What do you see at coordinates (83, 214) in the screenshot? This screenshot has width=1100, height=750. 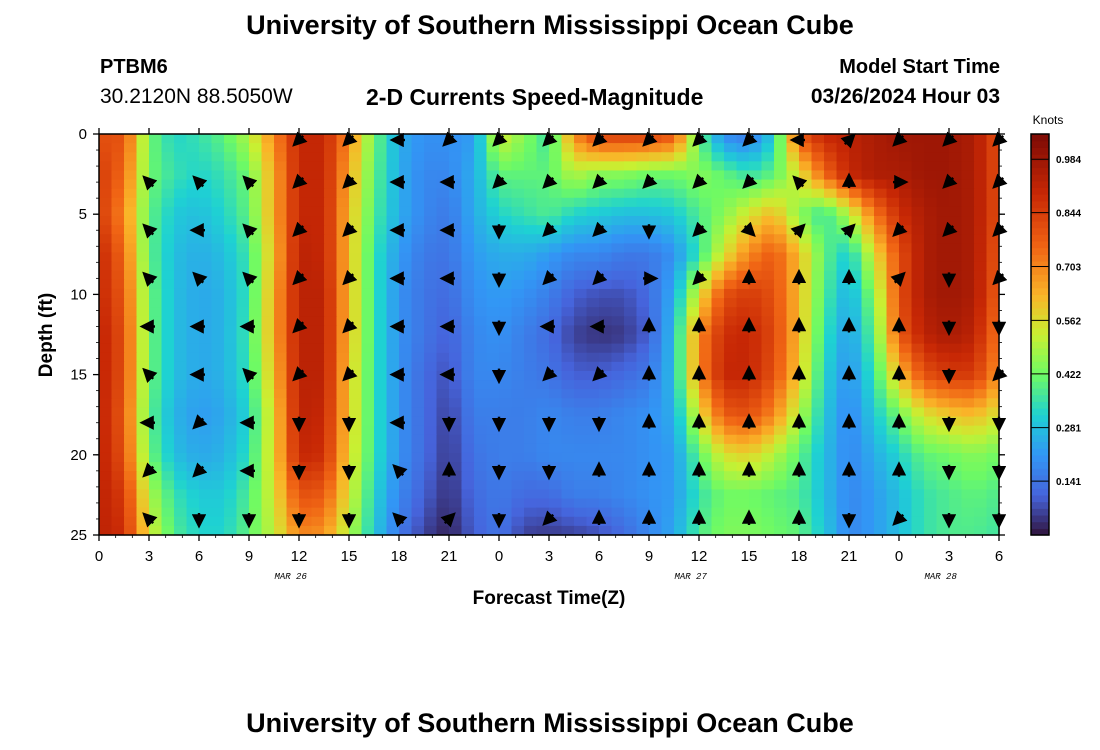 I see `y-tick-label: 5` at bounding box center [83, 214].